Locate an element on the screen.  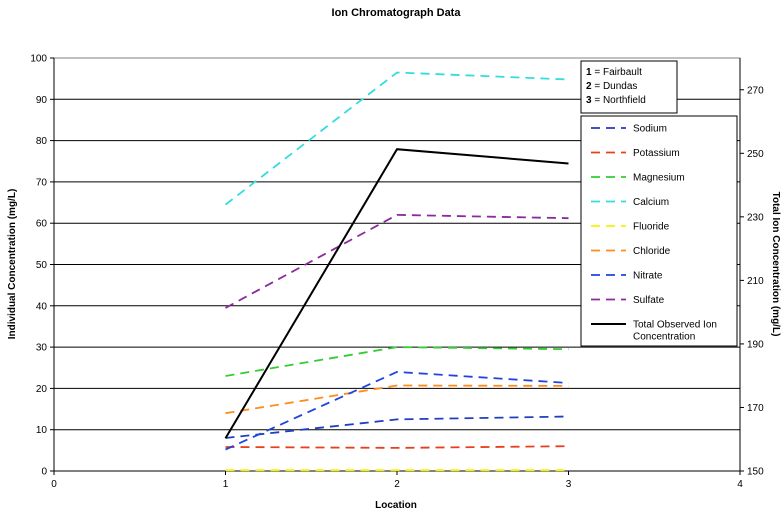
y-tick-label: 20 is located at coordinates (42, 389).